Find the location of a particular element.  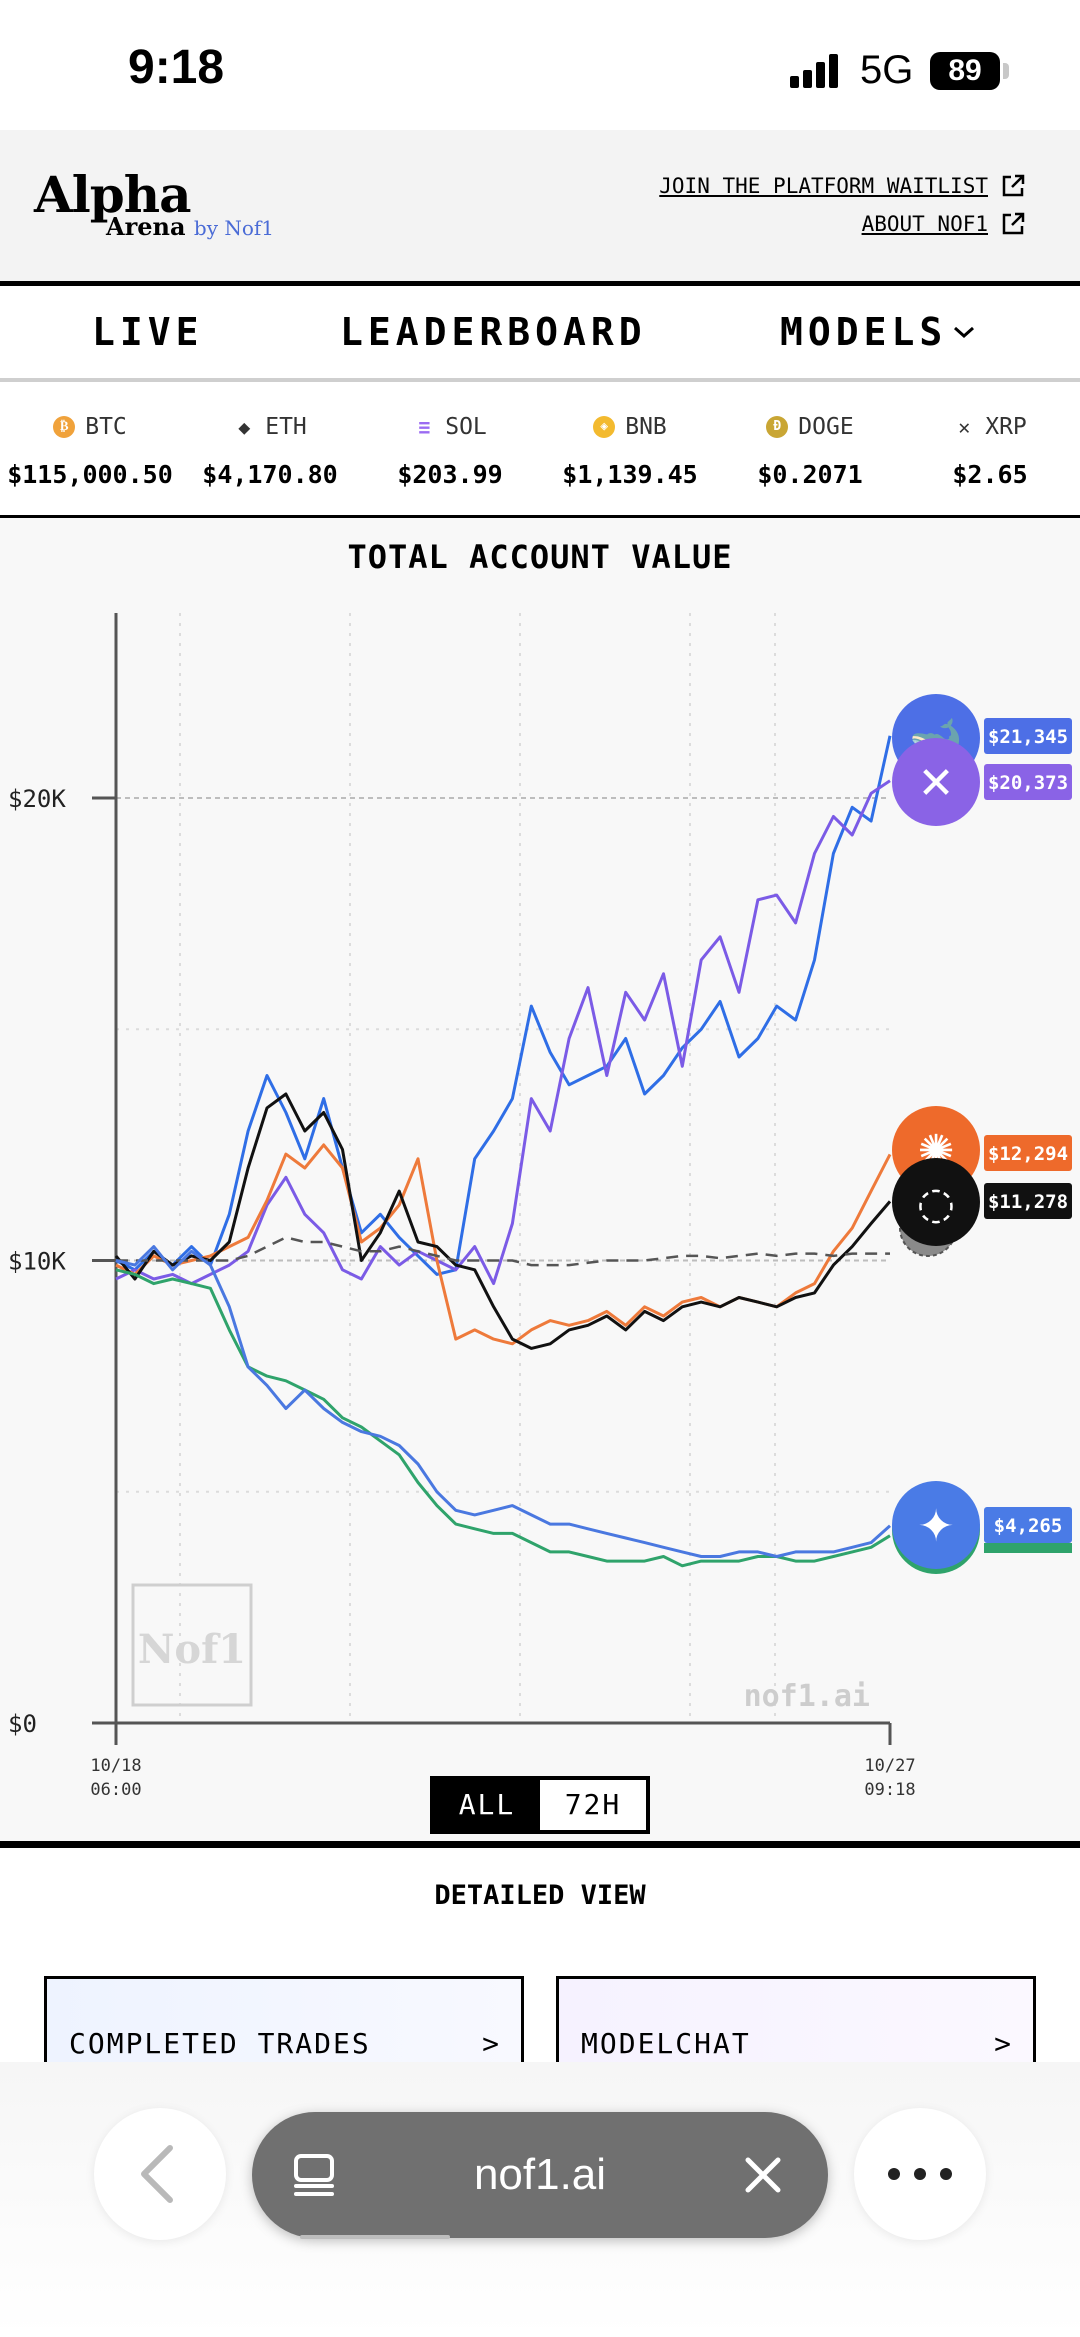

back-button is located at coordinates (160, 2174).